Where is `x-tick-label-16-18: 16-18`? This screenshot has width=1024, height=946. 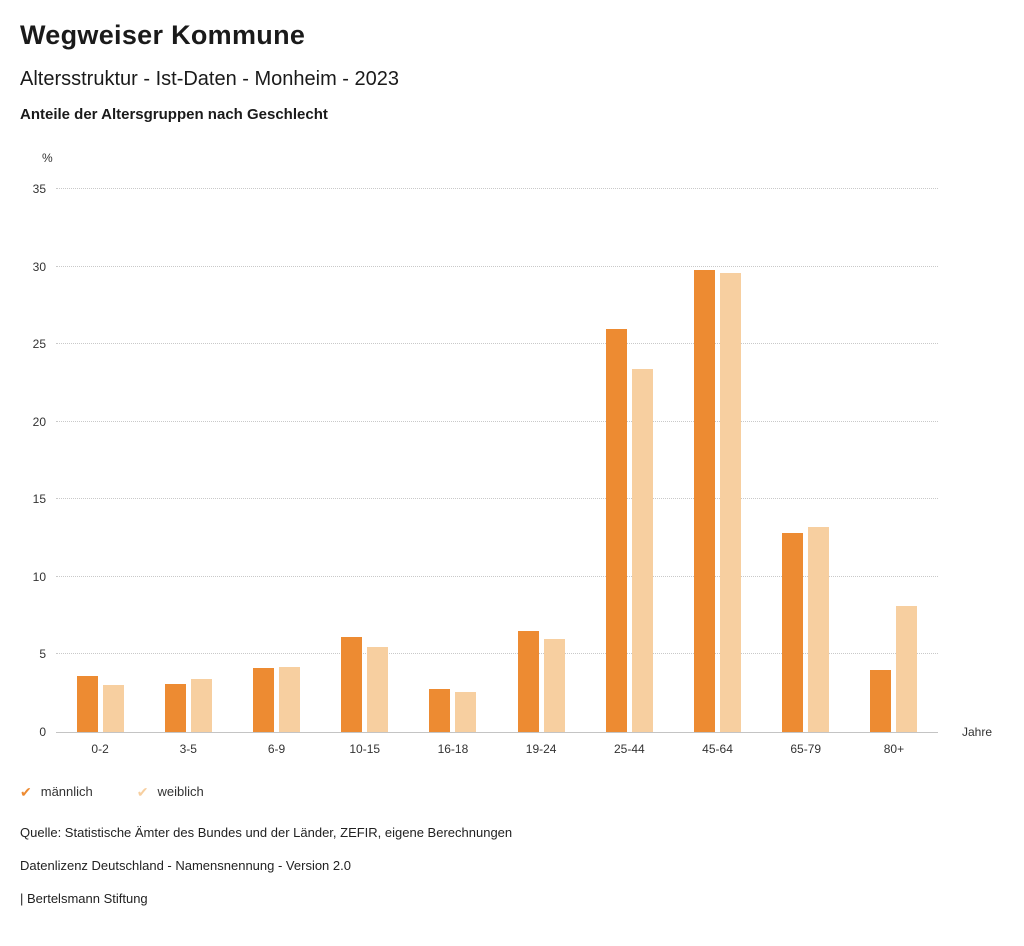
x-tick-label-16-18: 16-18 is located at coordinates (453, 749).